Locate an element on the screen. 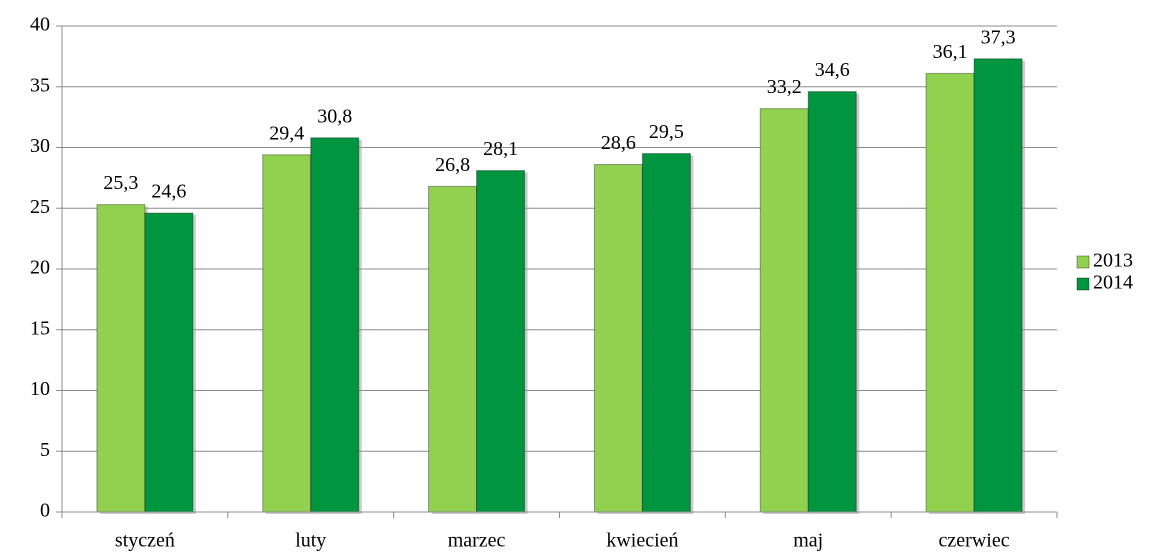  legend-label: 2013 is located at coordinates (1113, 261).